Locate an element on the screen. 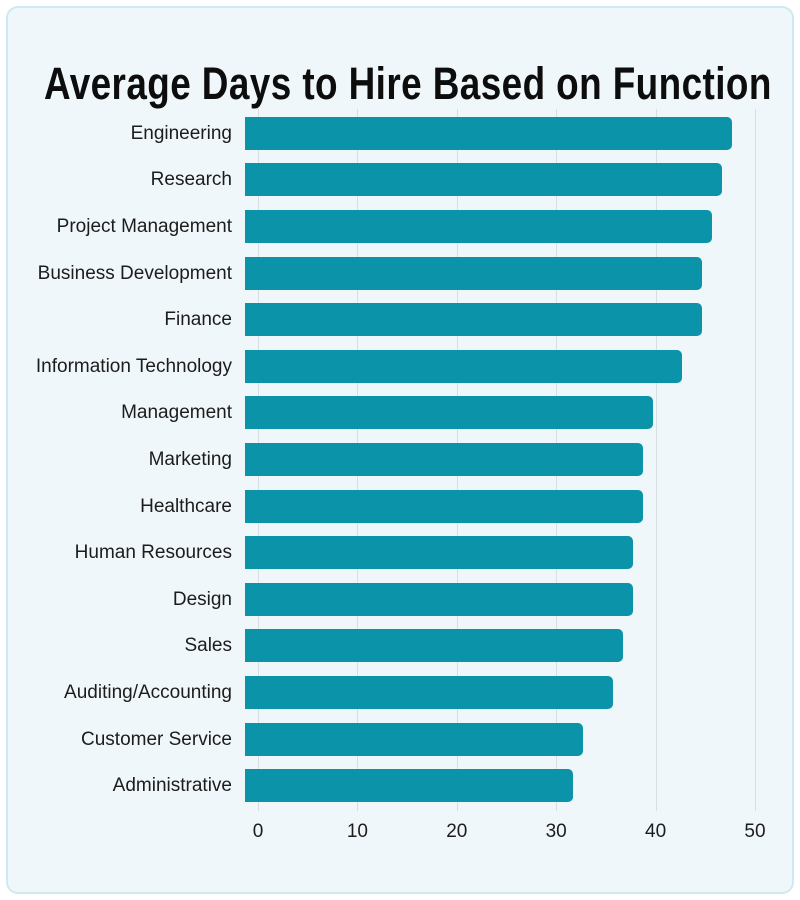  x-tick-label: 0 is located at coordinates (258, 831).